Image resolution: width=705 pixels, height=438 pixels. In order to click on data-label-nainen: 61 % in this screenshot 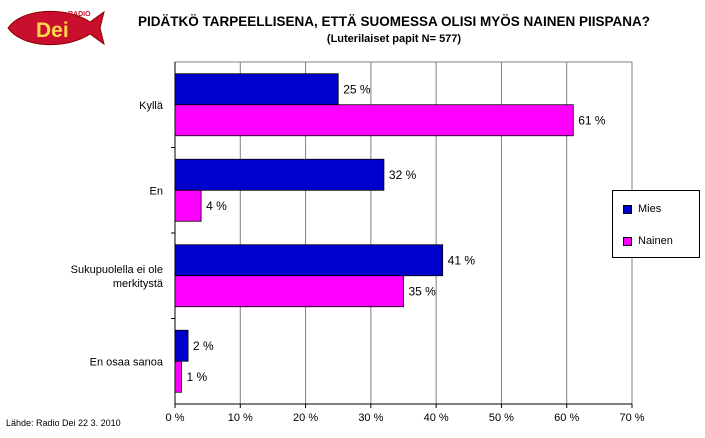, I will do `click(592, 120)`.